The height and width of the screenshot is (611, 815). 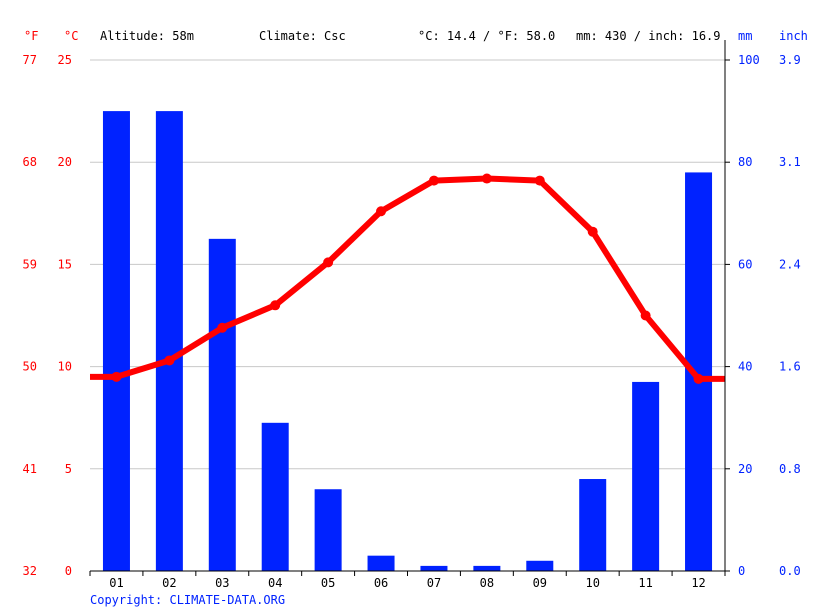 What do you see at coordinates (487, 583) in the screenshot?
I see `month-label: 08` at bounding box center [487, 583].